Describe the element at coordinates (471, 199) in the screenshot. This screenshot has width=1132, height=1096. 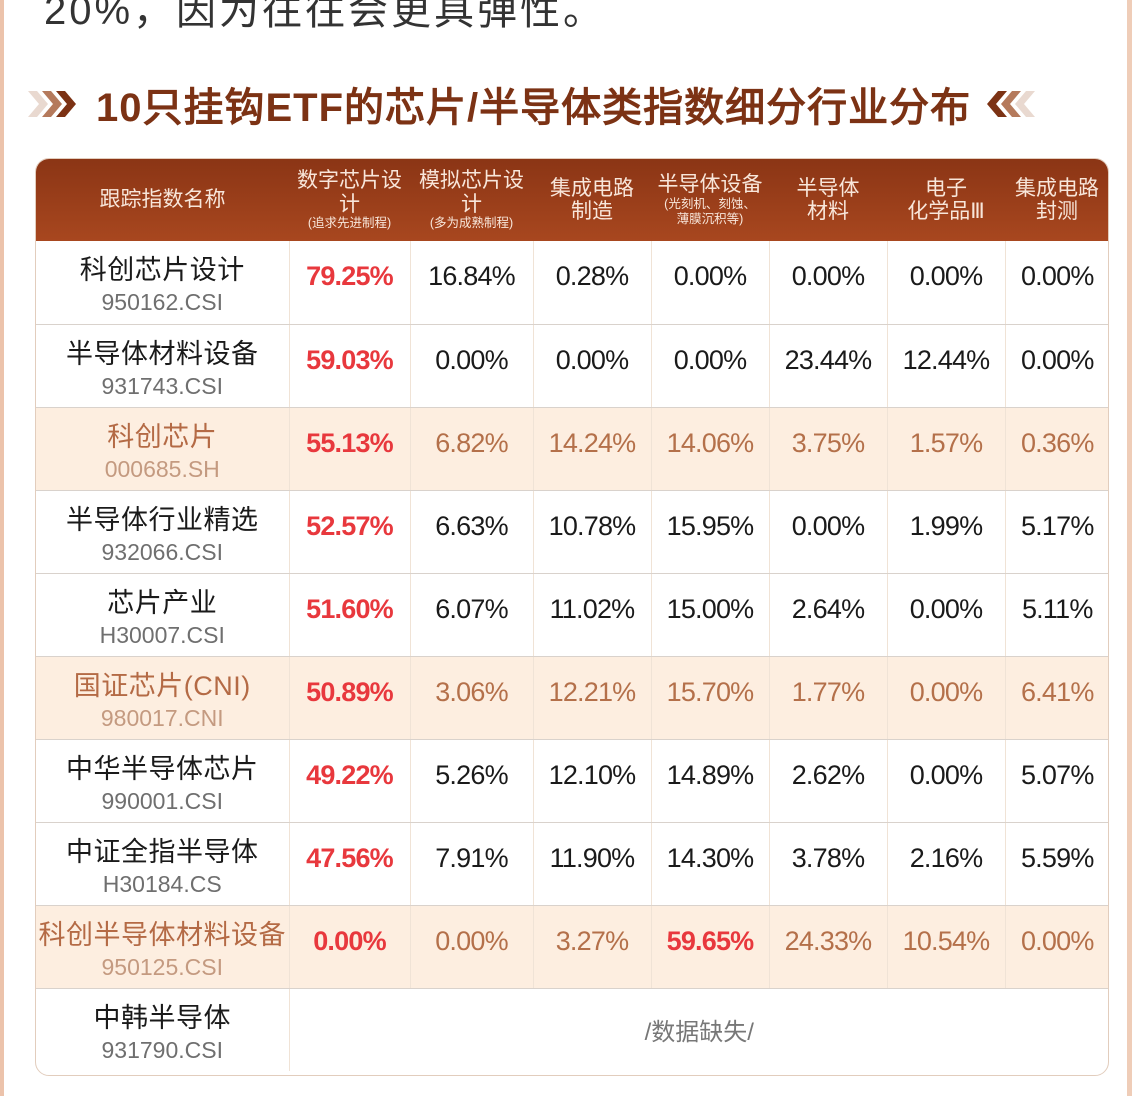
I see `column-header-analog-chip-design: 模拟芯片设计 (多为成熟制程)` at that location.